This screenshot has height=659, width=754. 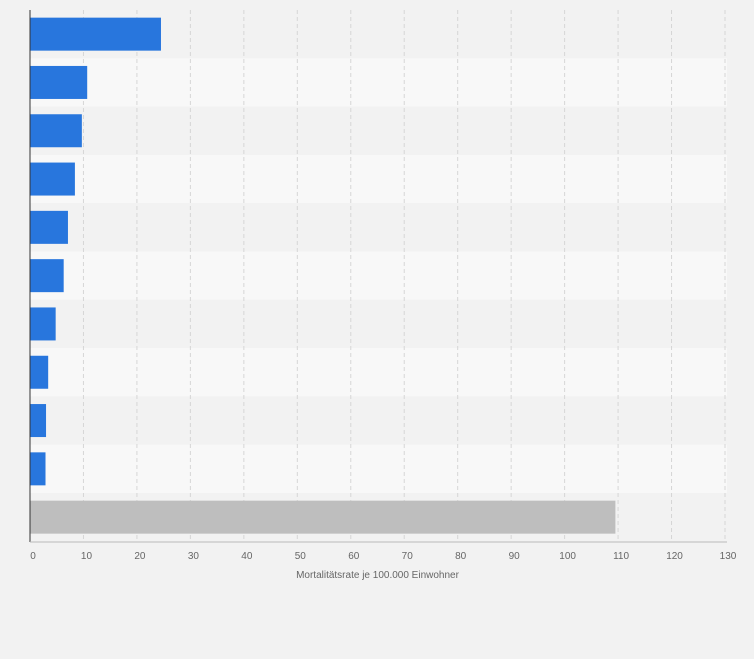 What do you see at coordinates (33, 556) in the screenshot?
I see `x-tick-label: 0` at bounding box center [33, 556].